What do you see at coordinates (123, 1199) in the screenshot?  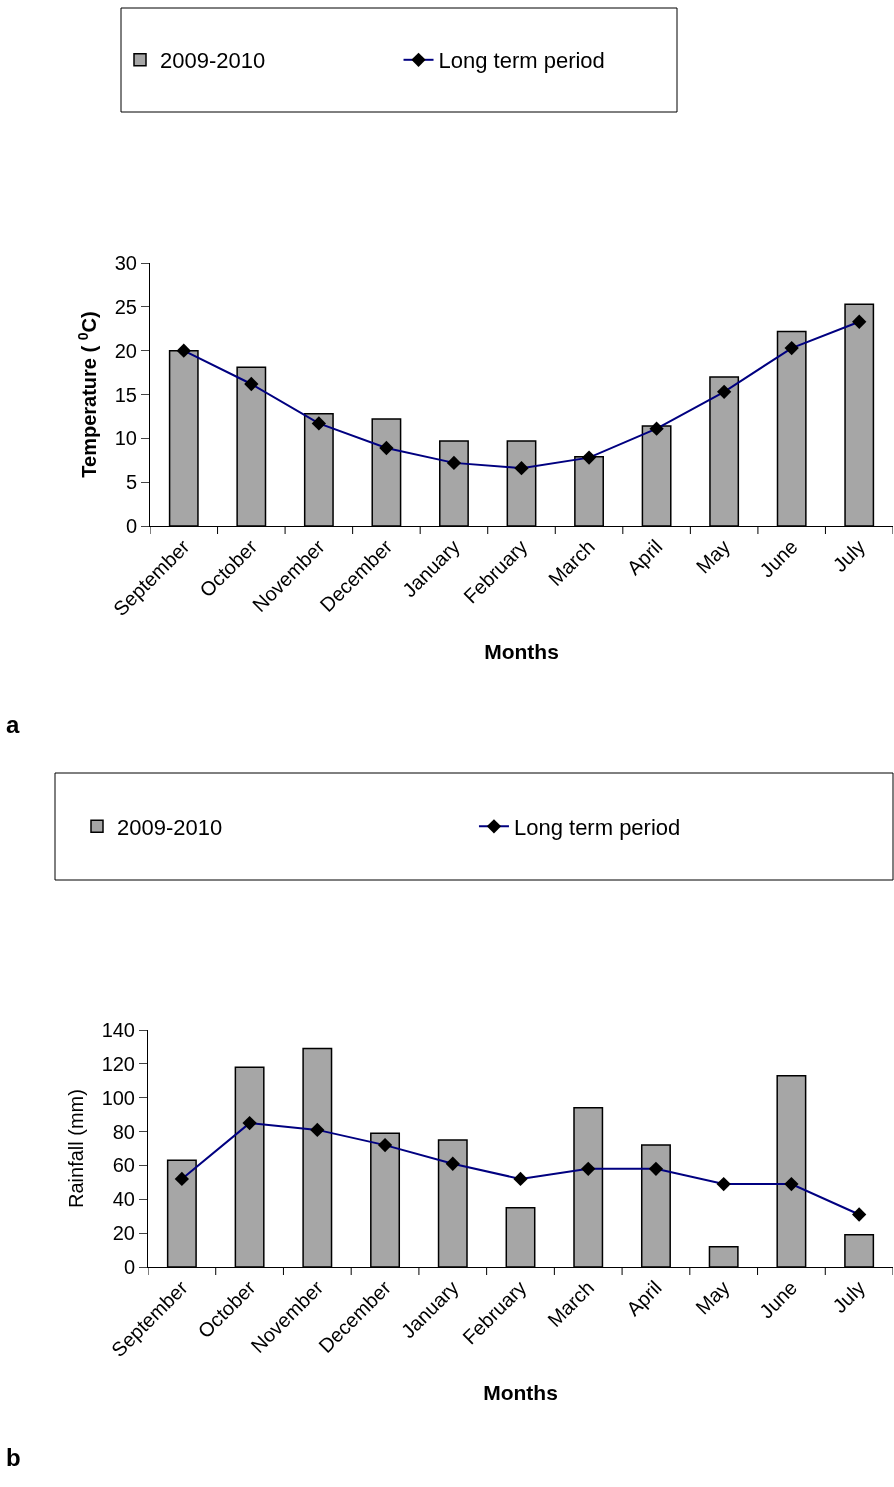 I see `y-tick-label: 40` at bounding box center [123, 1199].